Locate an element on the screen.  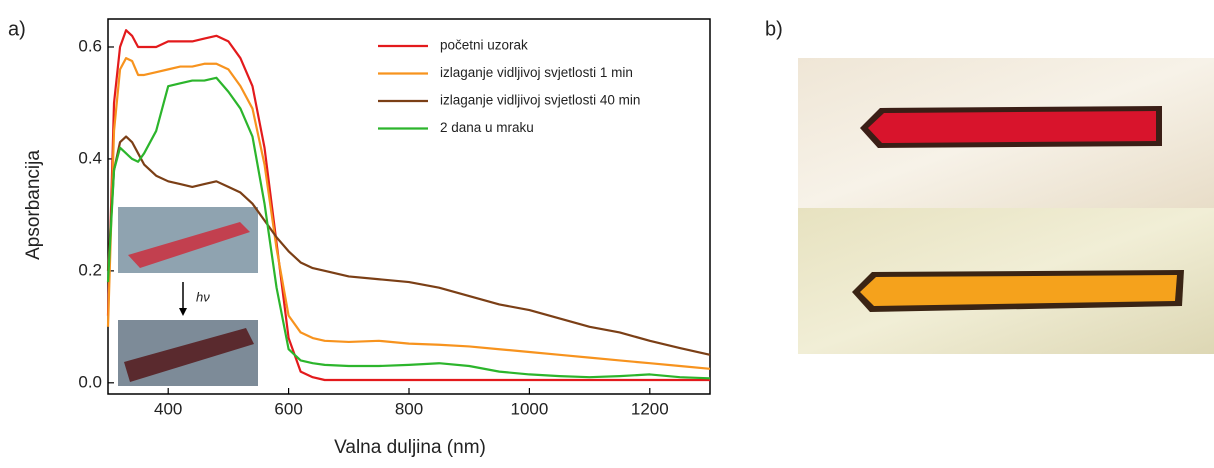
panel-label: a) is located at coordinates (17, 29).